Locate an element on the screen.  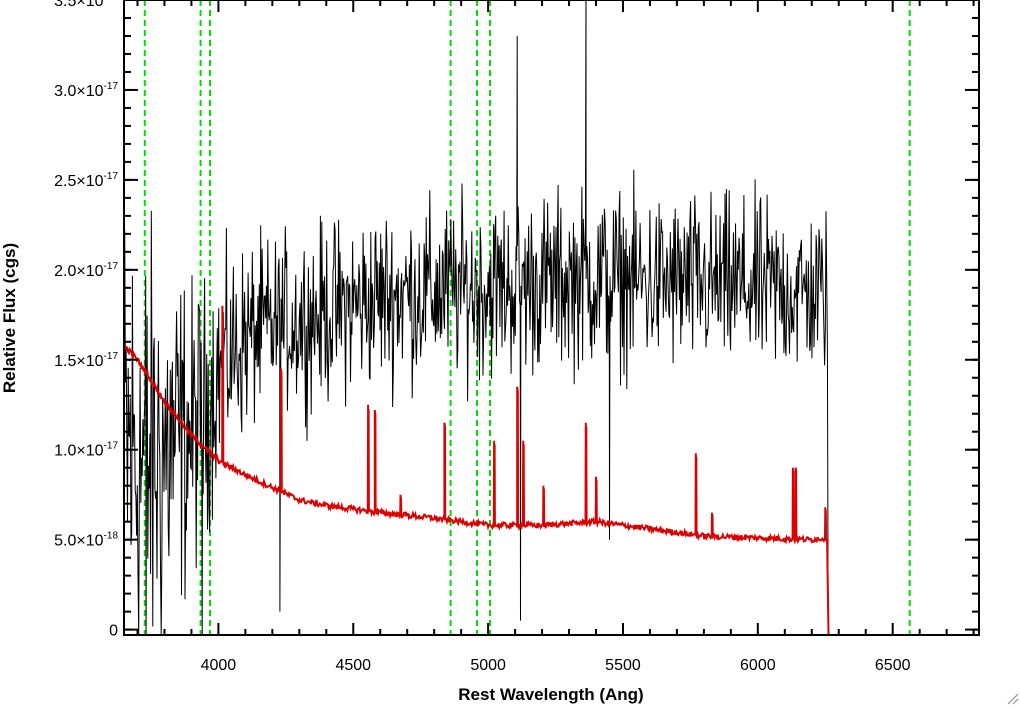
y-tick-label: 1.0×10⁻¹⁷ is located at coordinates (86, 450).